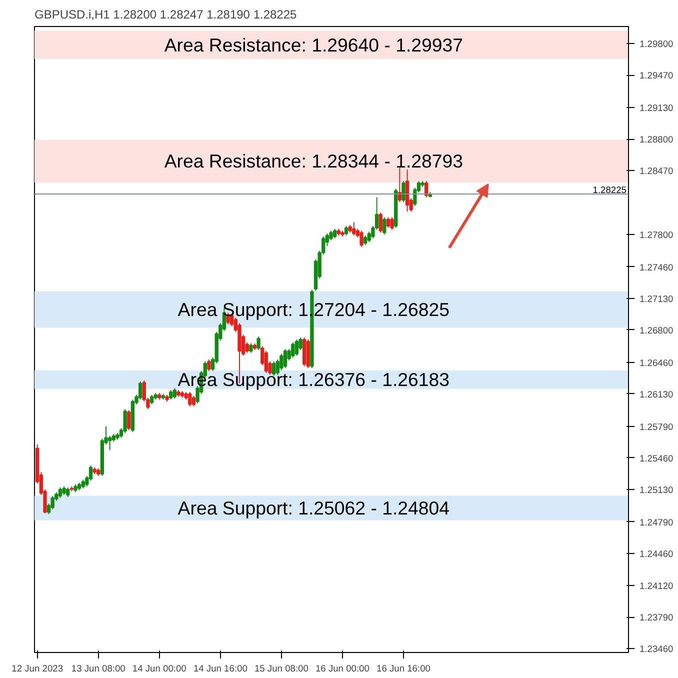 The height and width of the screenshot is (678, 678). What do you see at coordinates (281, 669) in the screenshot?
I see `x-tick-label: 15 Jun 08:00` at bounding box center [281, 669].